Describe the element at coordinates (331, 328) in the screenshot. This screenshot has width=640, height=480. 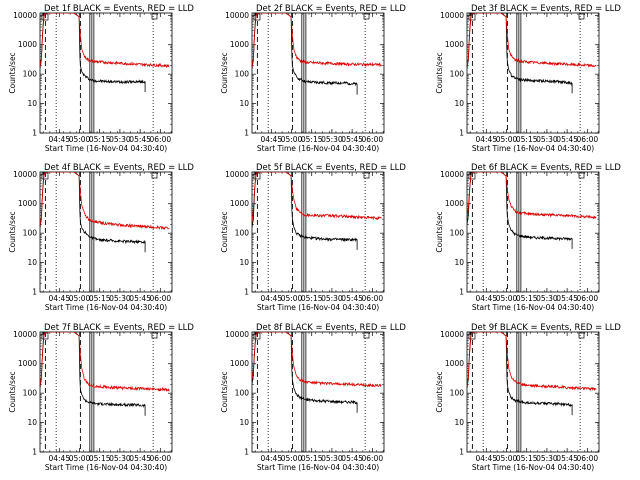
I see `panel-title: Det 8f BLACK = Events, RED = LLD` at that location.